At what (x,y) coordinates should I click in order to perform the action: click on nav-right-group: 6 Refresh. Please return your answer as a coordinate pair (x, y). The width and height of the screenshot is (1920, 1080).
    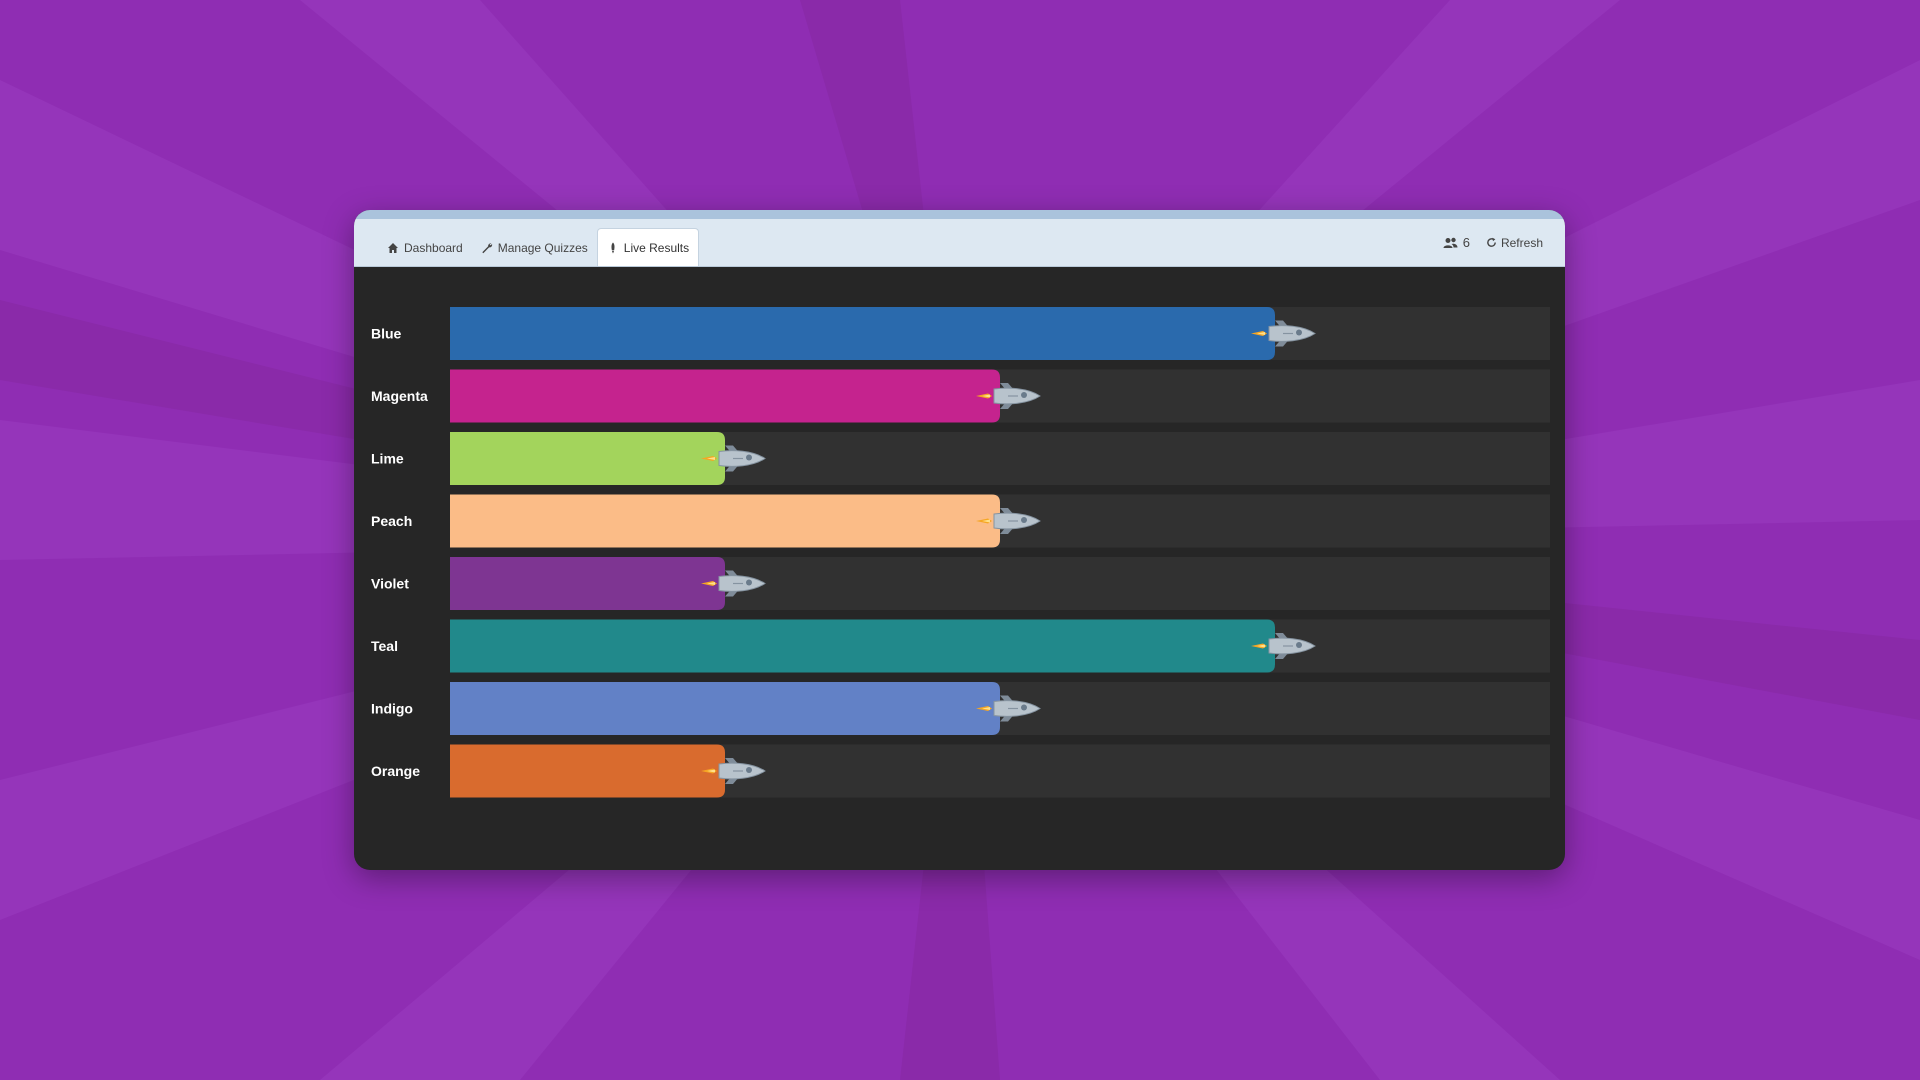
    Looking at the image, I should click on (1493, 242).